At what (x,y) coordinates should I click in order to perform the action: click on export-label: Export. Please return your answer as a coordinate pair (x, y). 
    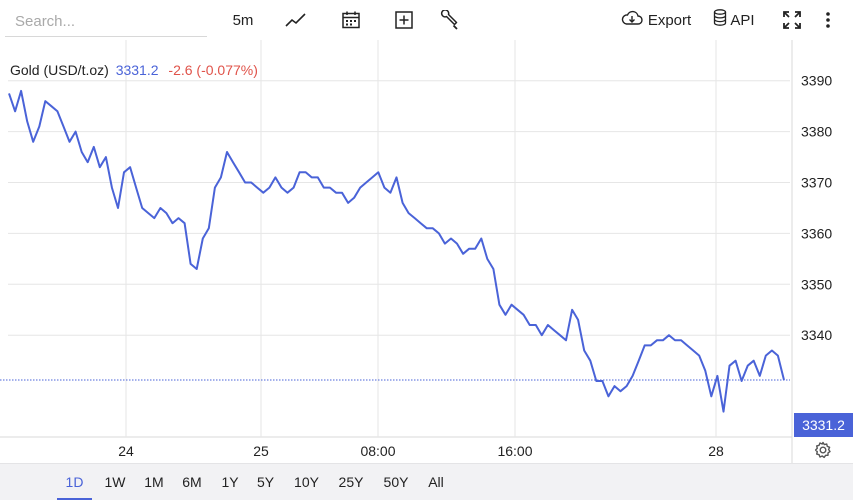
    Looking at the image, I should click on (669, 20).